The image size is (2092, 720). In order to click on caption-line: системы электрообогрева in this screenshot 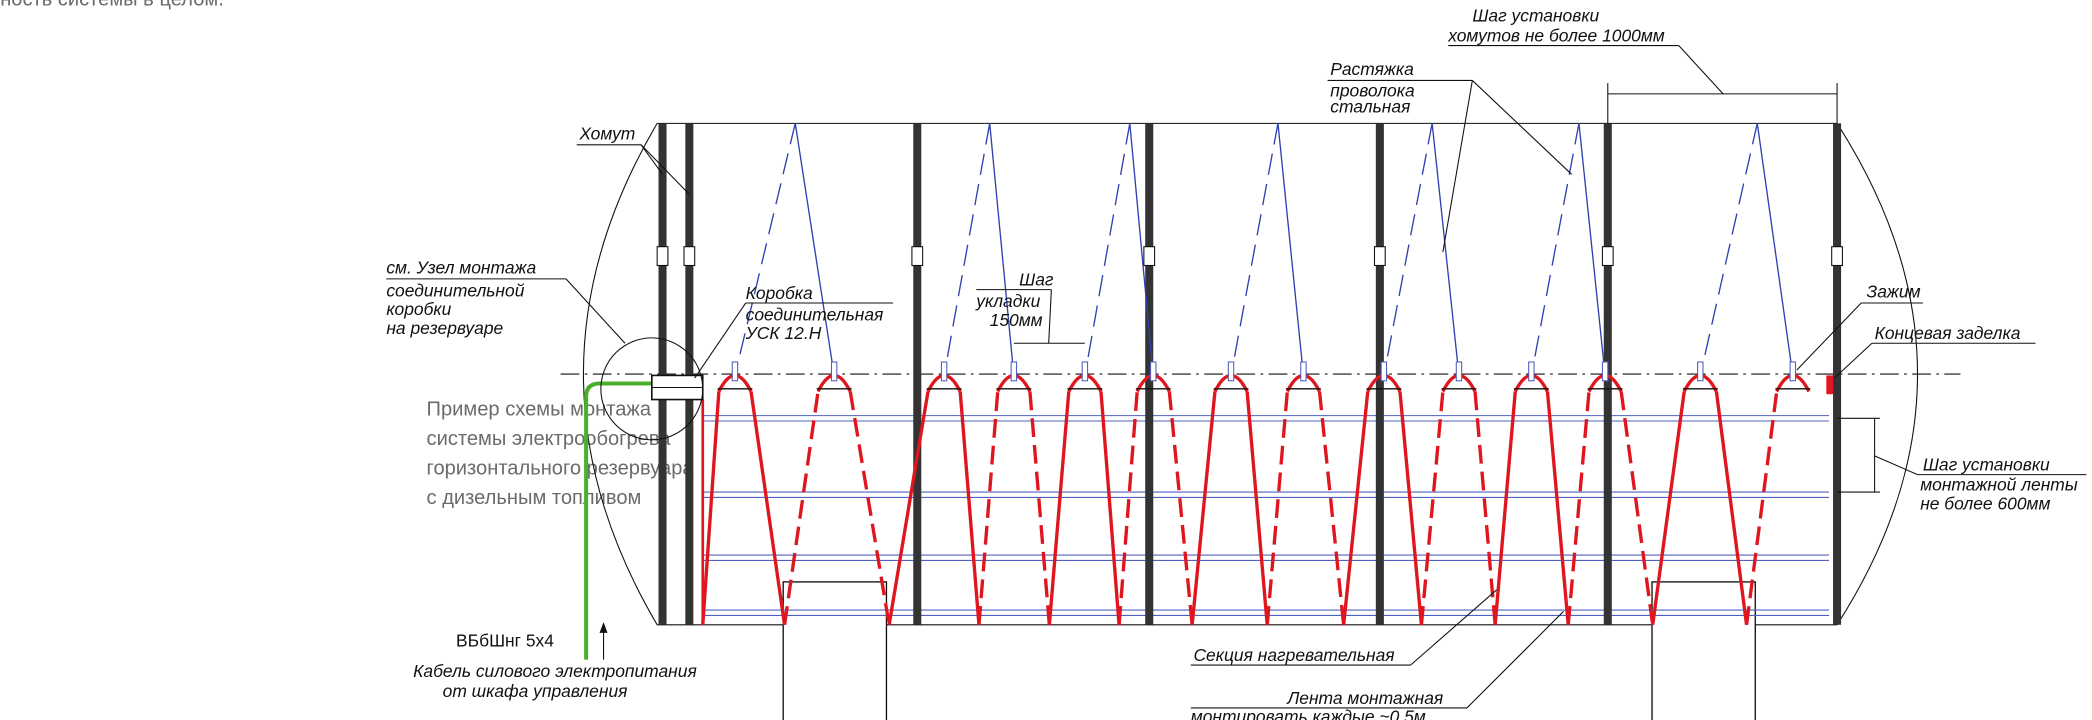, I will do `click(549, 439)`.